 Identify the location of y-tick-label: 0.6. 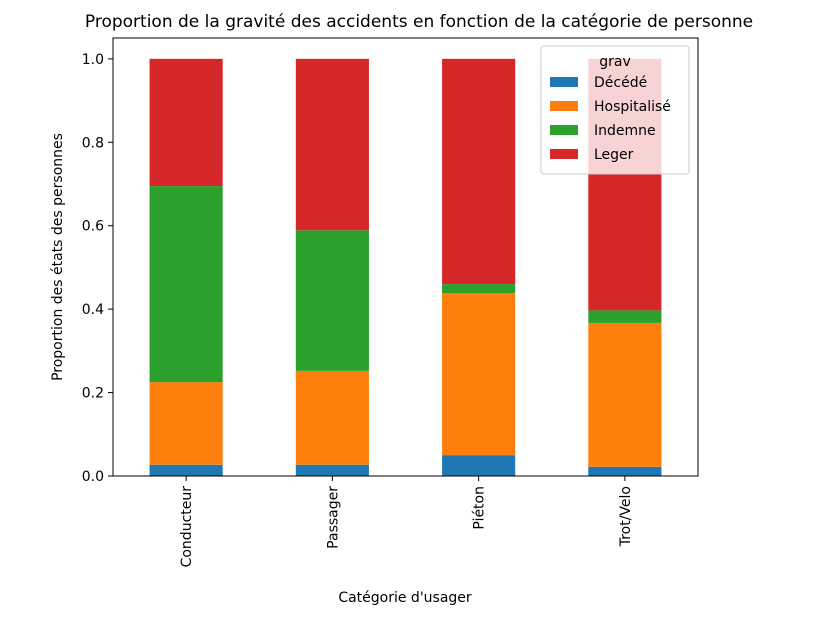
(93, 227).